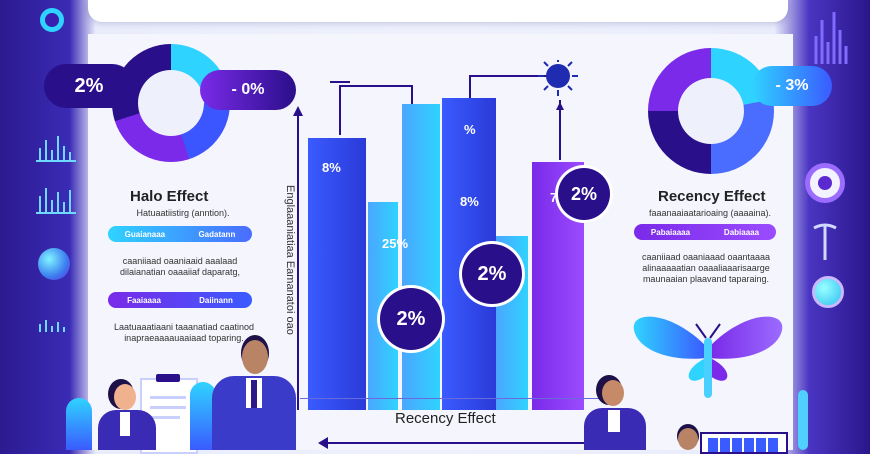  Describe the element at coordinates (710, 213) in the screenshot. I see `right-subtitle: faaanaaiaatarioaing (aaaaina).` at that location.